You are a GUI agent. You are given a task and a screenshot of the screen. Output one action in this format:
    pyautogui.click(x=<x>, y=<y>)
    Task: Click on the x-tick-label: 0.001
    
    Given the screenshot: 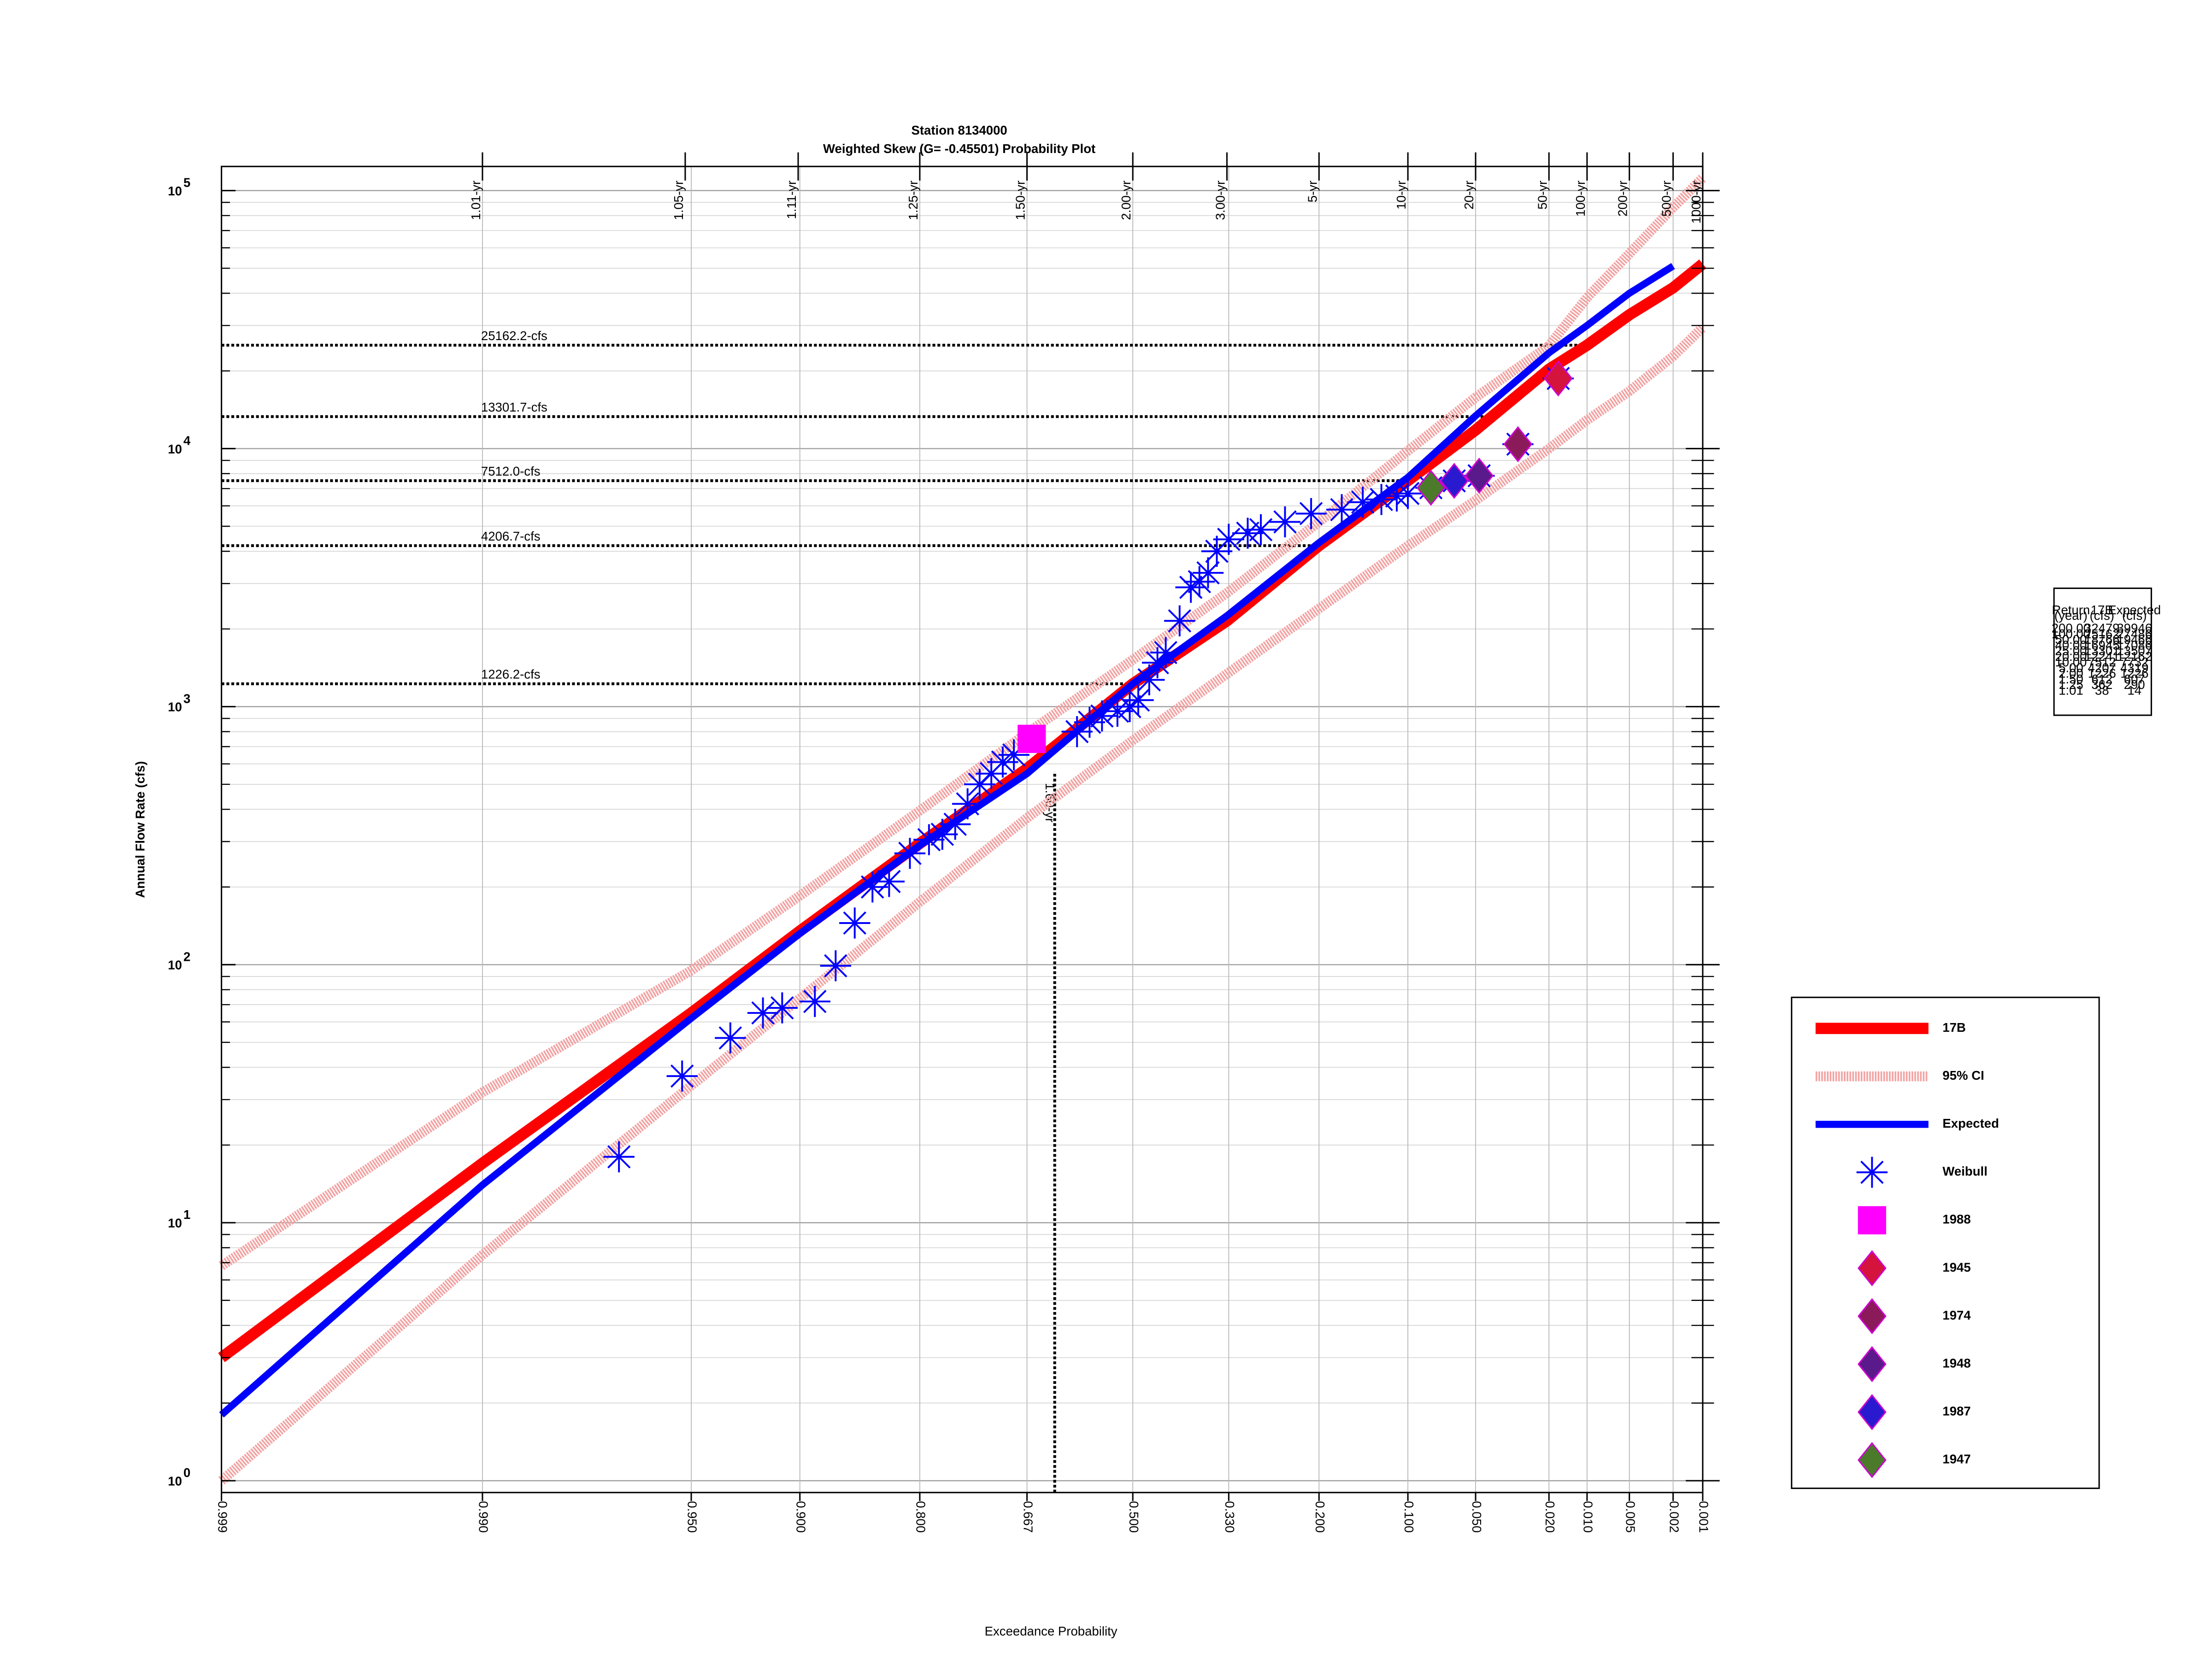 What is the action you would take?
    pyautogui.click(x=1704, y=1517)
    